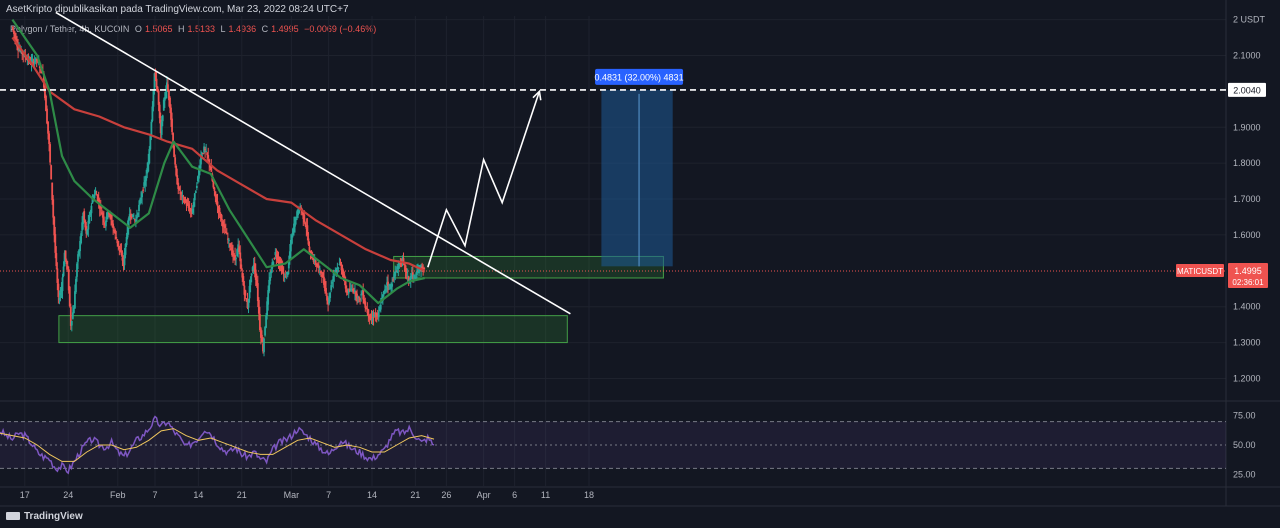 The image size is (1280, 528). What do you see at coordinates (265, 29) in the screenshot?
I see `close-label: C` at bounding box center [265, 29].